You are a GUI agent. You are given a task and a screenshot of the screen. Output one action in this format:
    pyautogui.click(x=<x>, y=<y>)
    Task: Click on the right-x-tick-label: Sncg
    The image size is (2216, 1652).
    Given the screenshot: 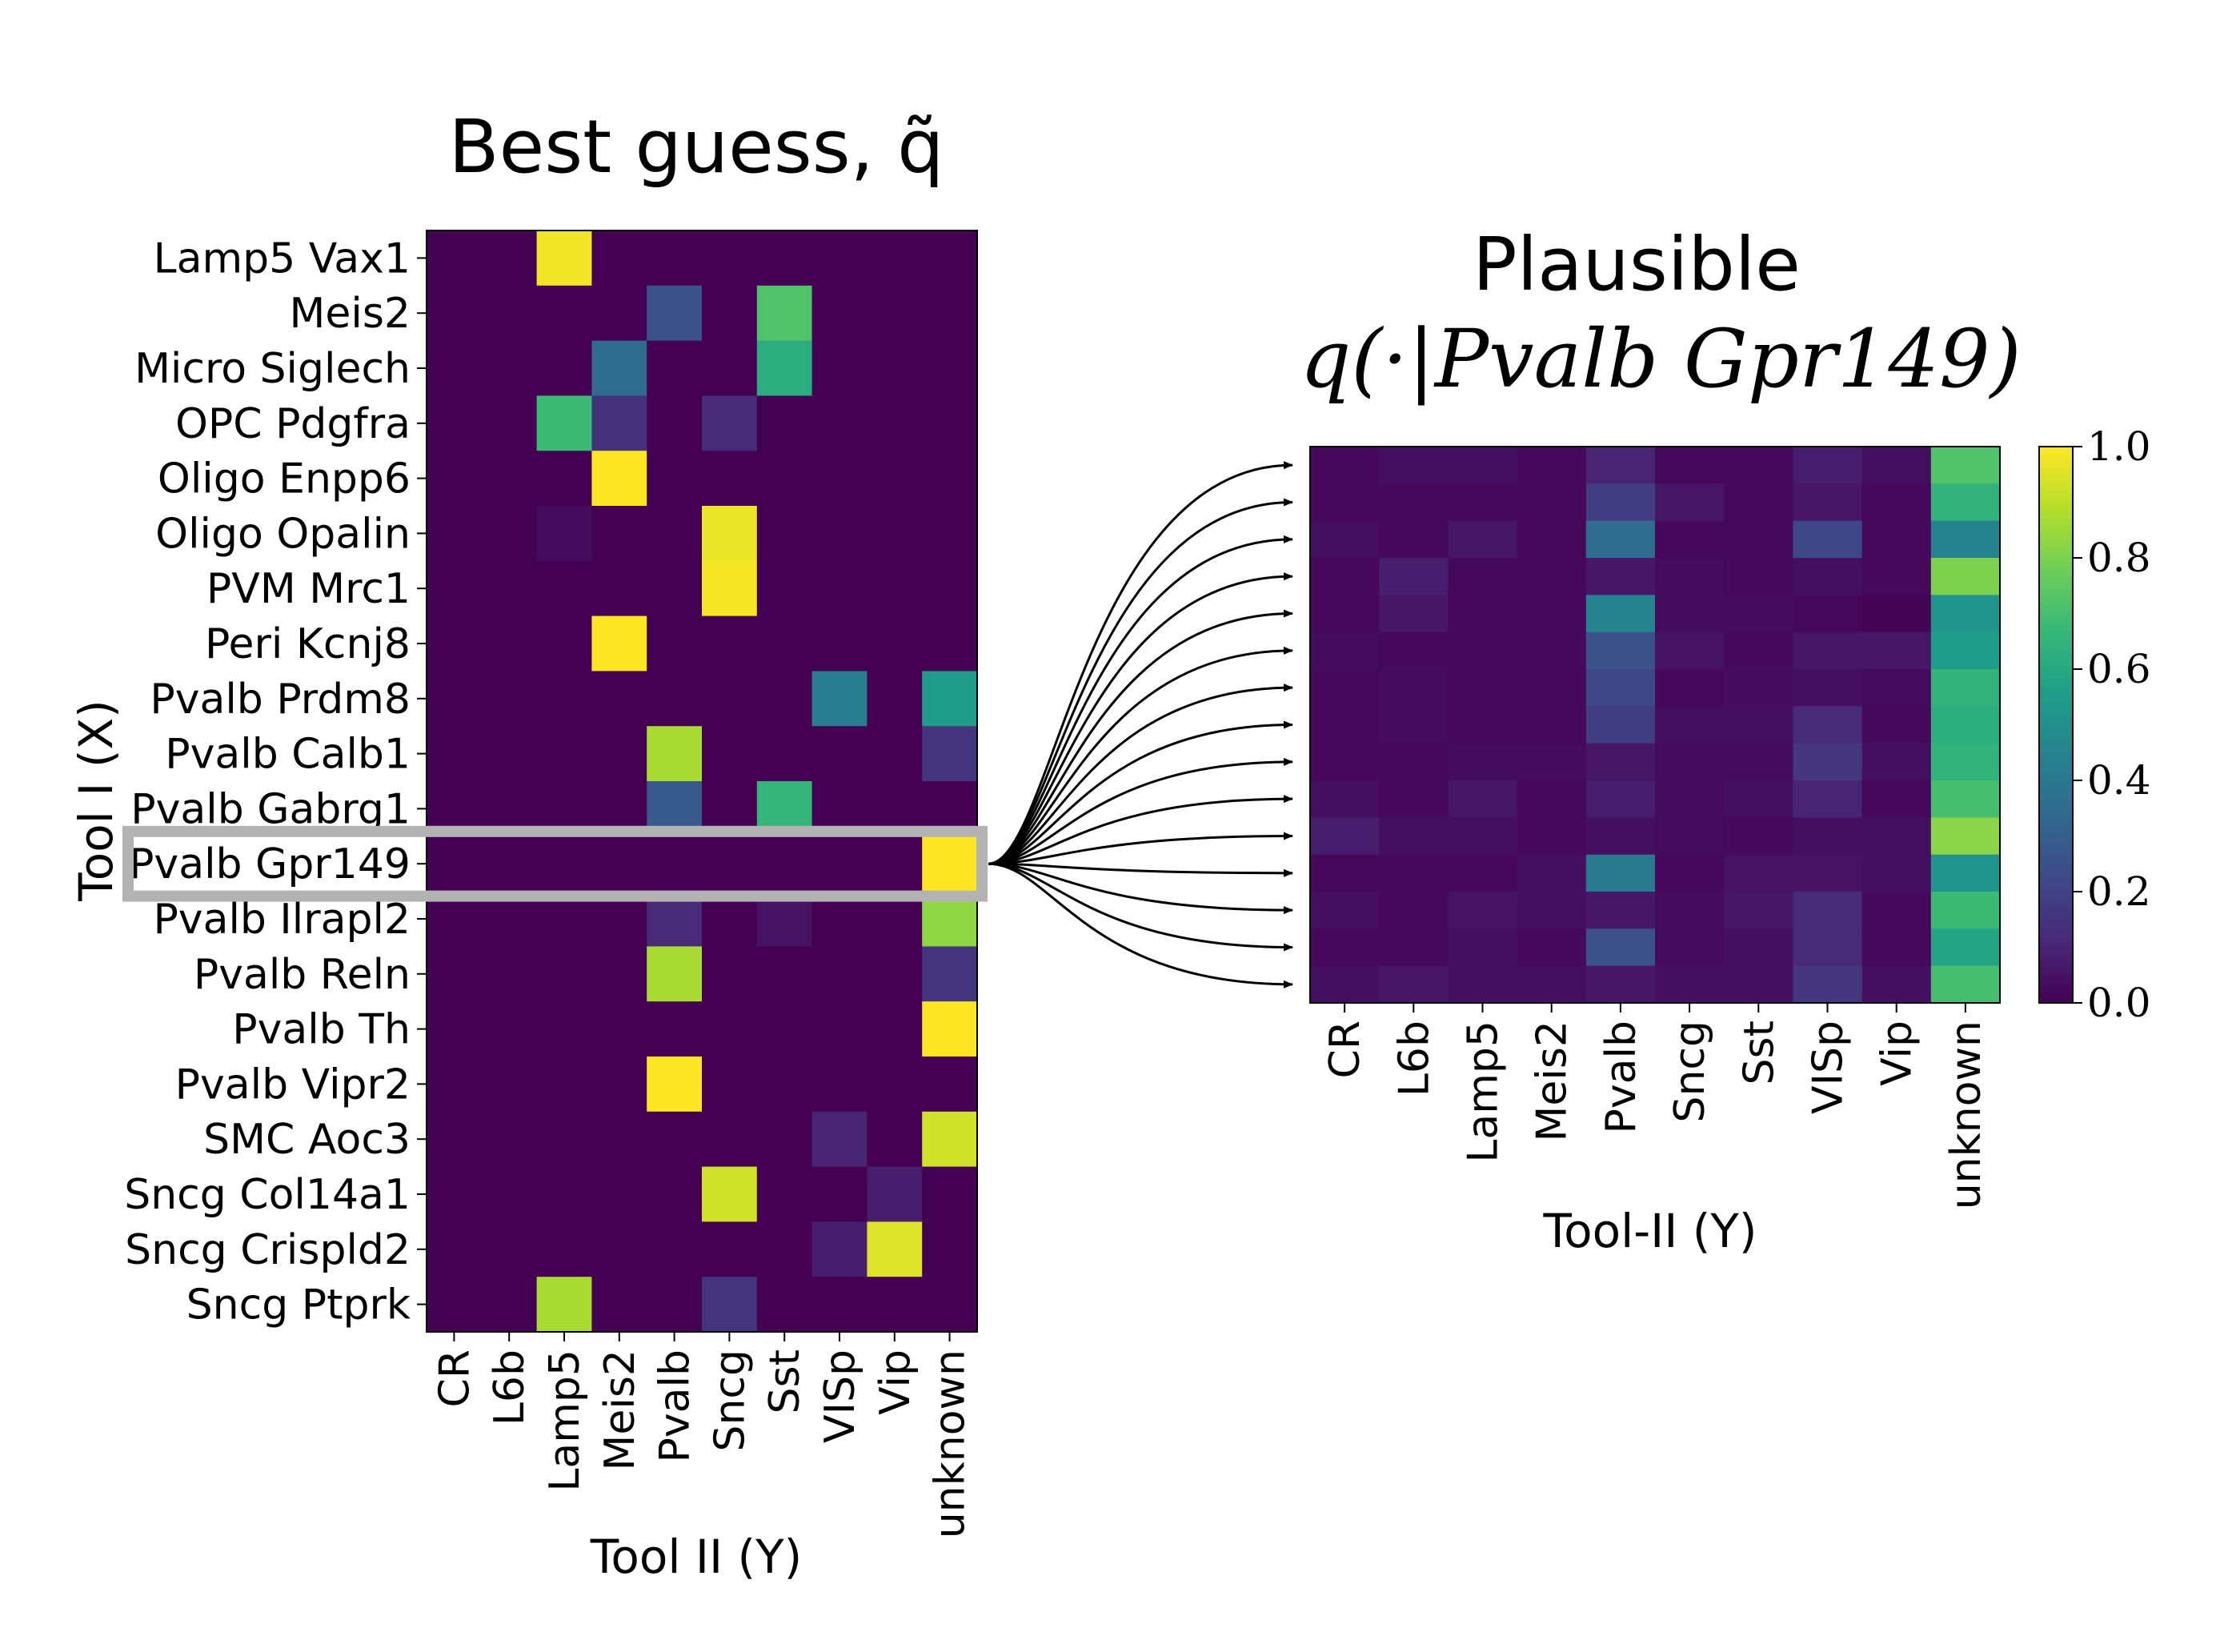 What is the action you would take?
    pyautogui.click(x=1690, y=1071)
    